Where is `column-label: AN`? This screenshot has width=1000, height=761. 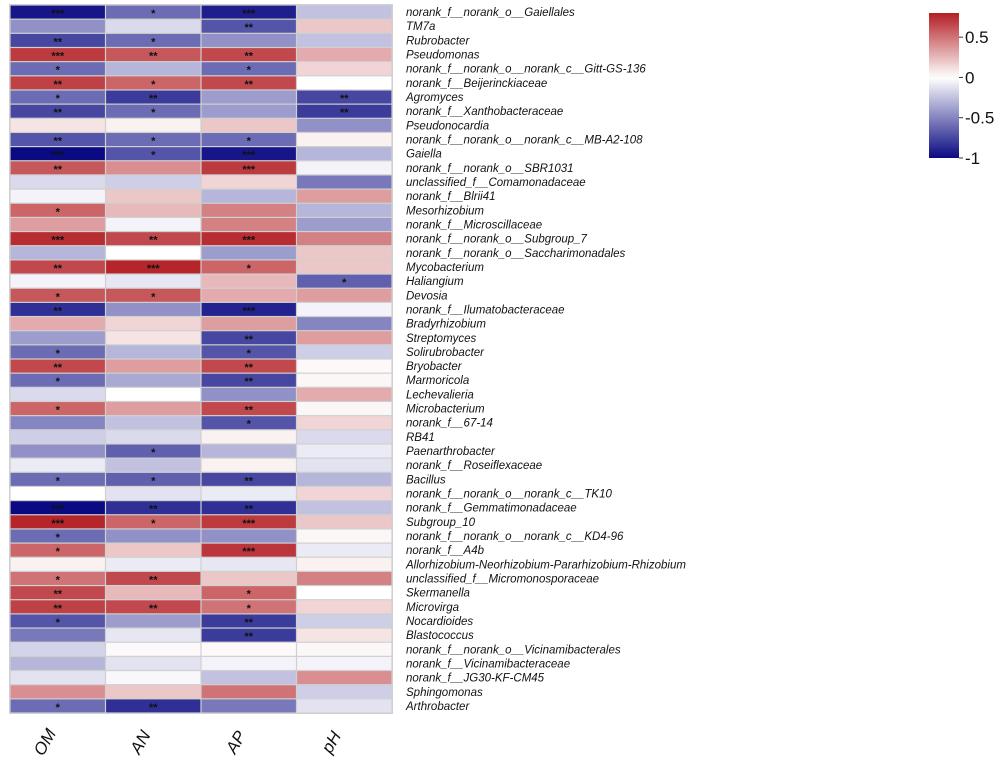
column-label: AN is located at coordinates (140, 742).